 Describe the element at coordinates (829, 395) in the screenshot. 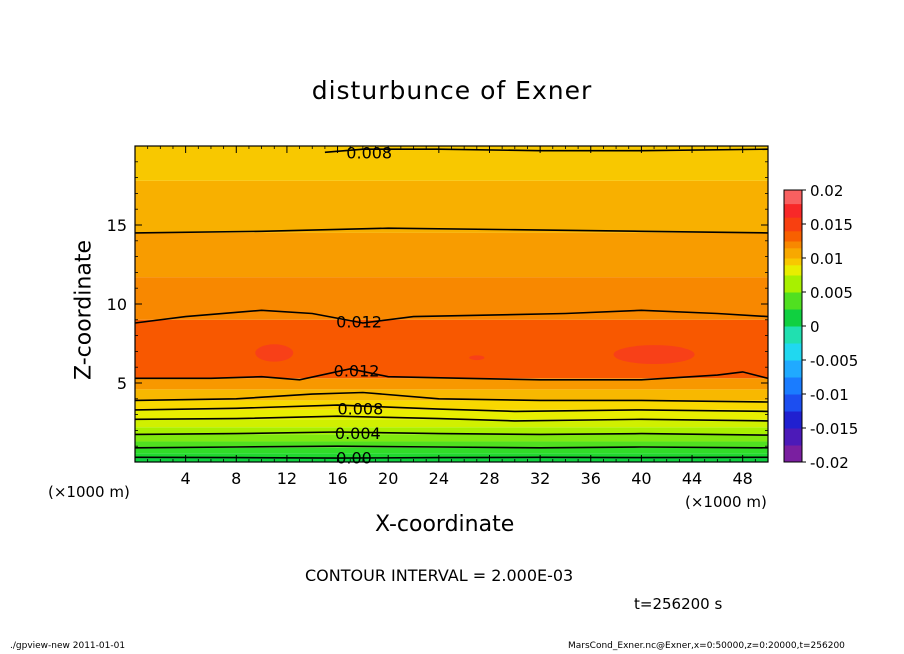

I see `colorbar-tick-label: -0.01` at that location.